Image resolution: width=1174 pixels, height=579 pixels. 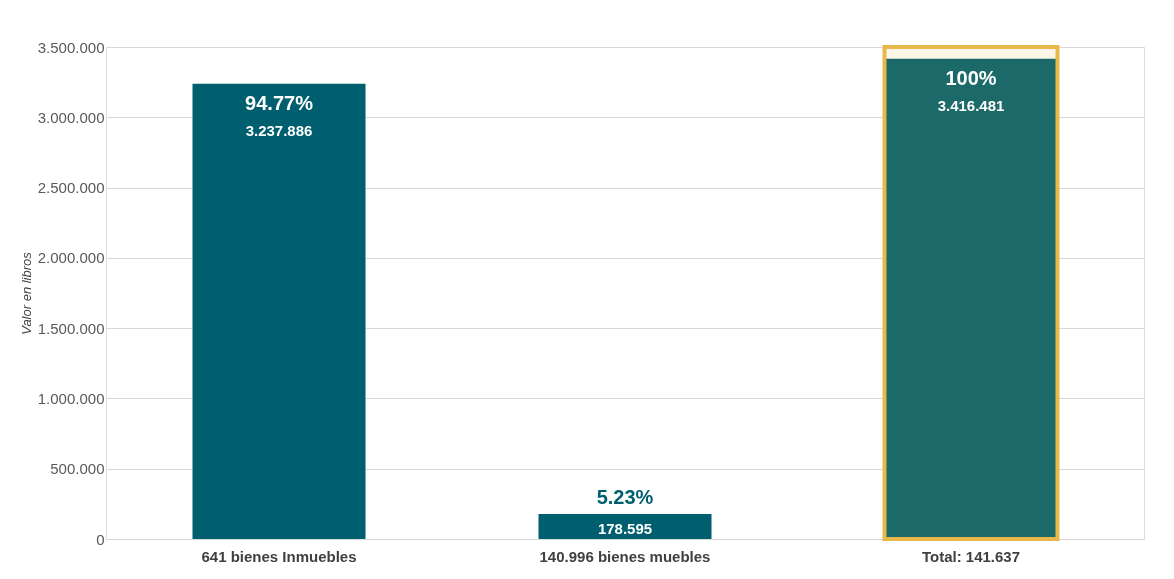 I want to click on annotation: 100%, so click(x=971, y=77).